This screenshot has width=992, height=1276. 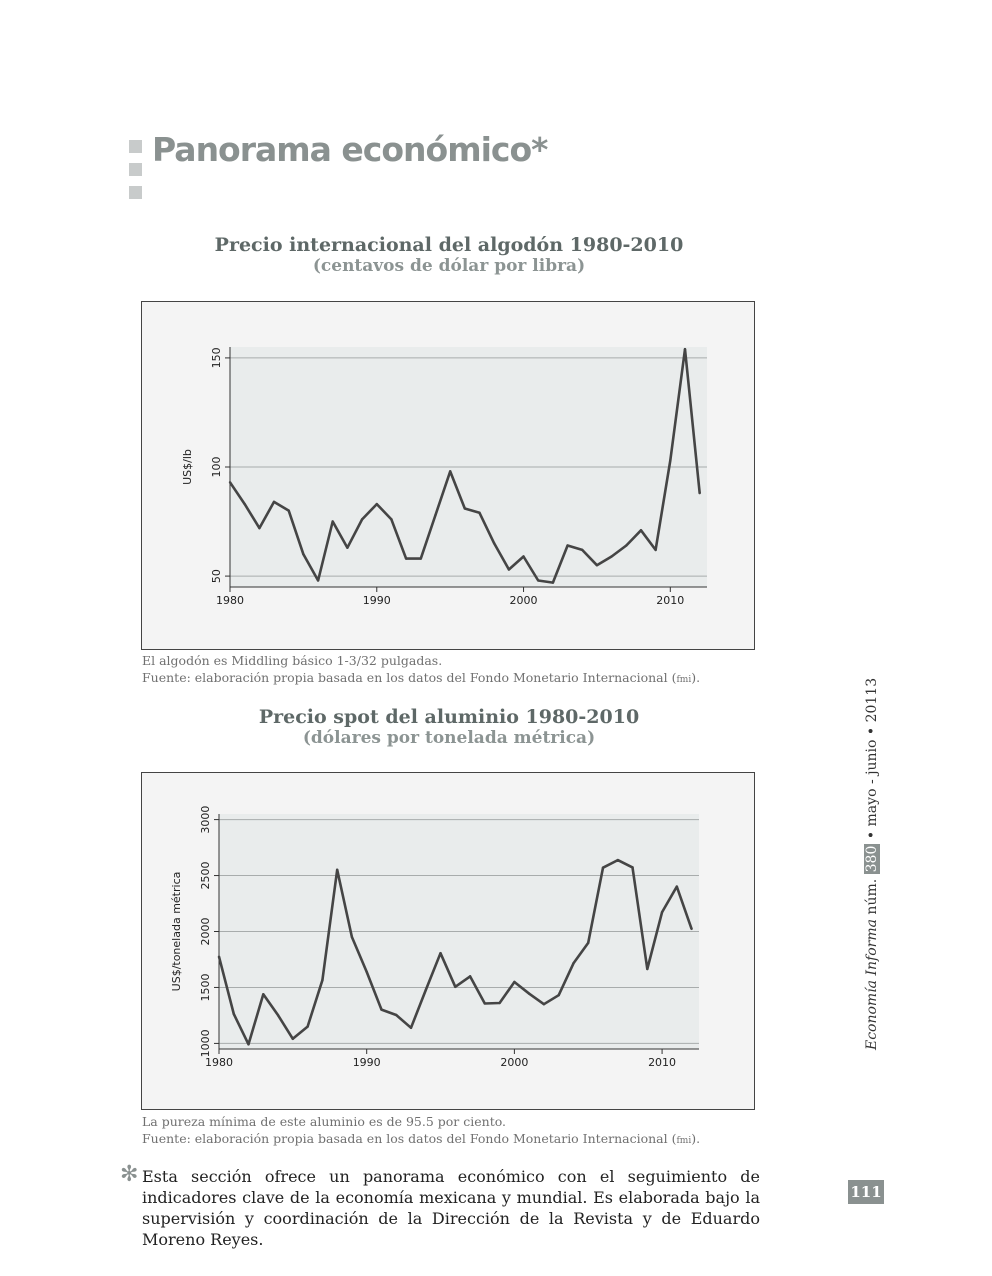 What do you see at coordinates (449, 717) in the screenshot?
I see `aluminum-chart-title: Precio spot del aluminio 1980-2010` at bounding box center [449, 717].